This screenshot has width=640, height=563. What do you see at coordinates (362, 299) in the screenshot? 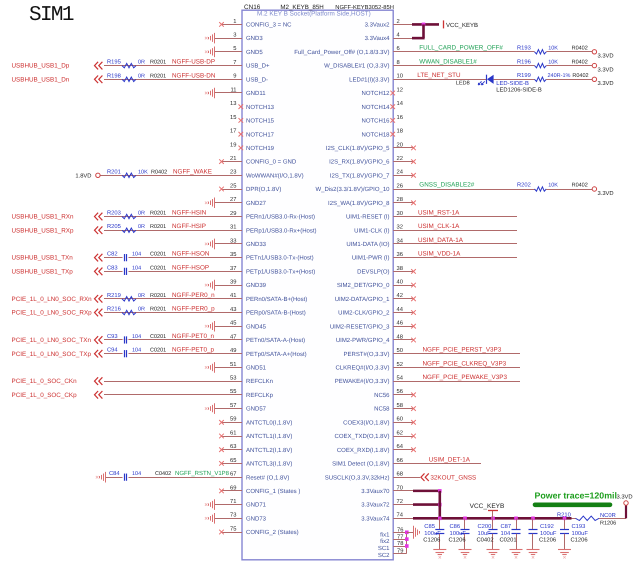
I see `svg-text: UIM2-DATA/GPIO_1` at bounding box center [362, 299].